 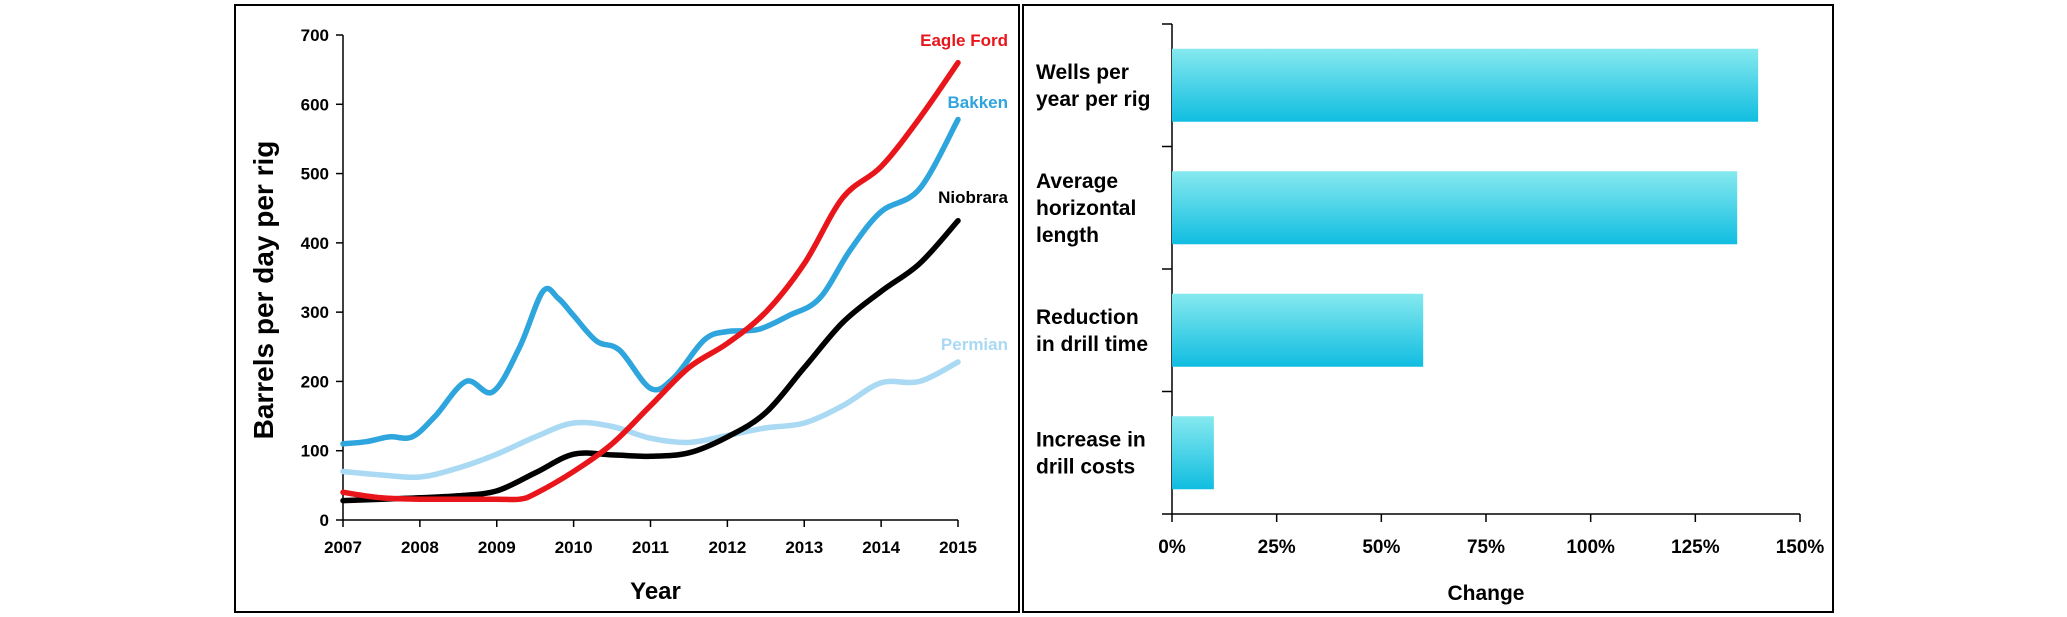 What do you see at coordinates (1298, 330) in the screenshot?
I see `bar-reduction-in-drill-time` at bounding box center [1298, 330].